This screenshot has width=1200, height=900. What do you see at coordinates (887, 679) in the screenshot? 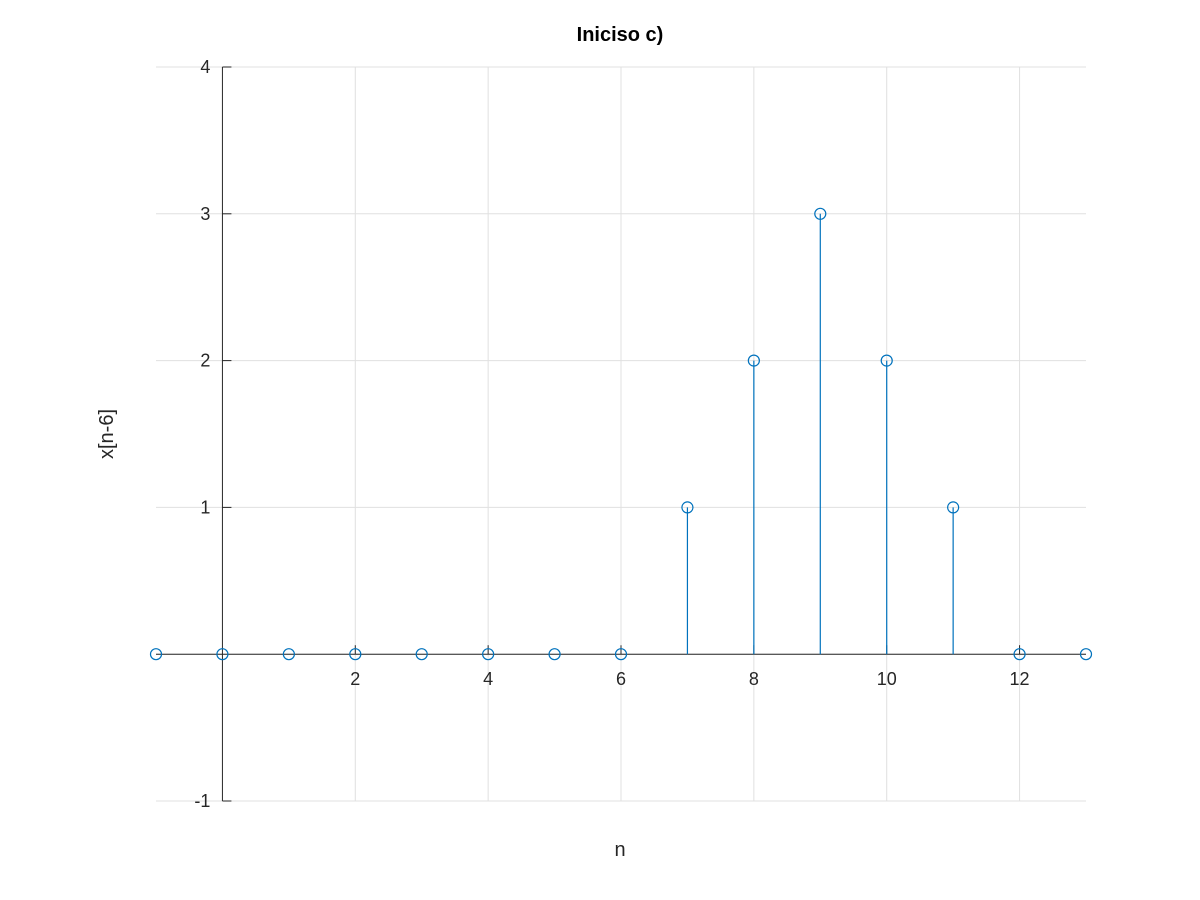
I see `x-tick-label: 10` at bounding box center [887, 679].